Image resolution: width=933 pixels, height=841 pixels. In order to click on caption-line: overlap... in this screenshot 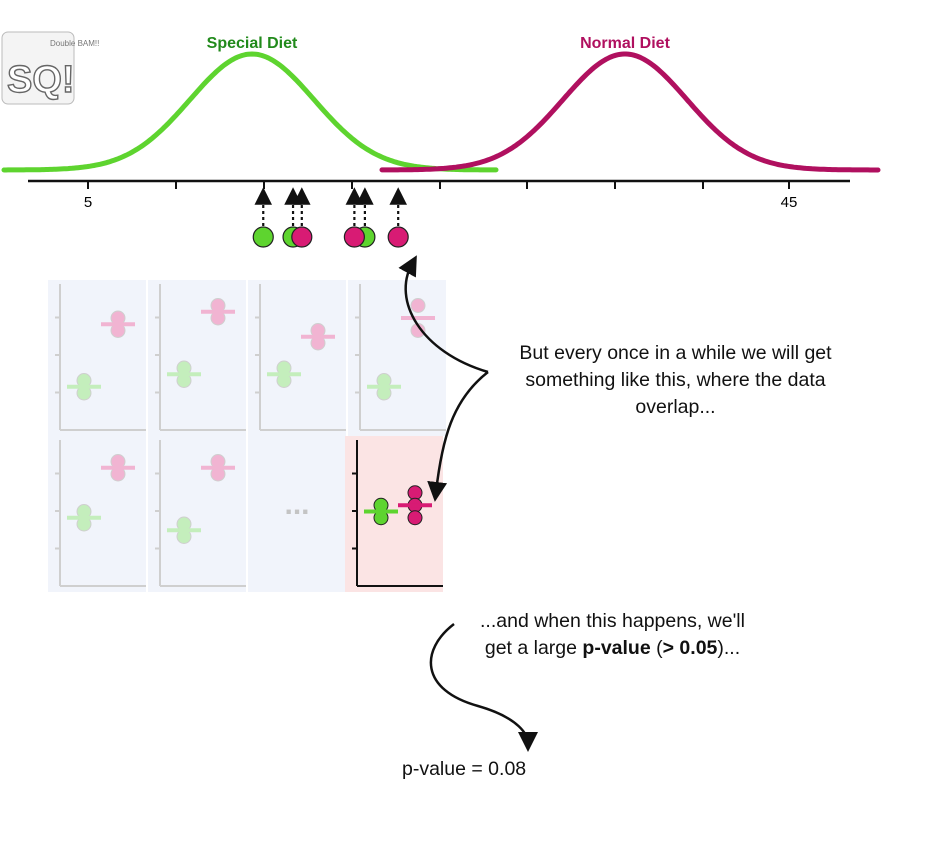, I will do `click(675, 407)`.